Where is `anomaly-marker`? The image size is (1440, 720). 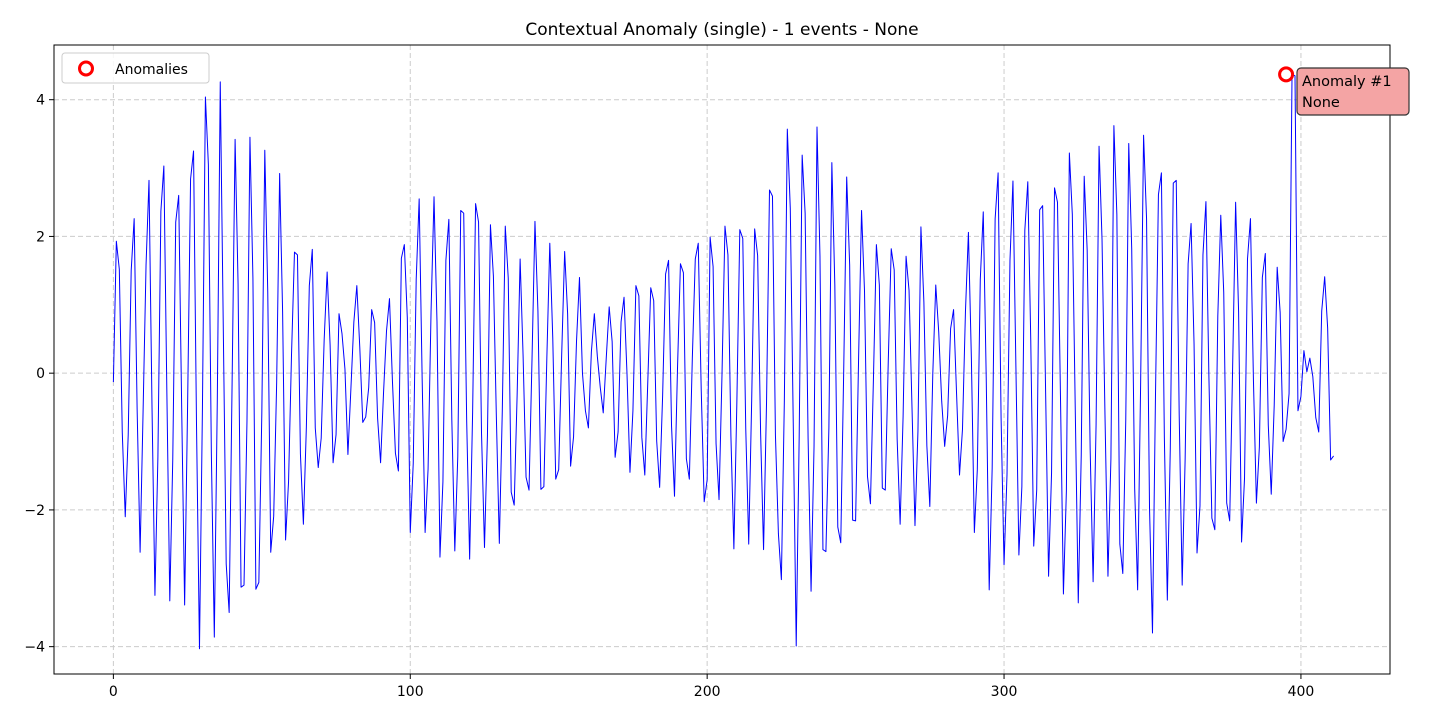
anomaly-marker is located at coordinates (1286, 74).